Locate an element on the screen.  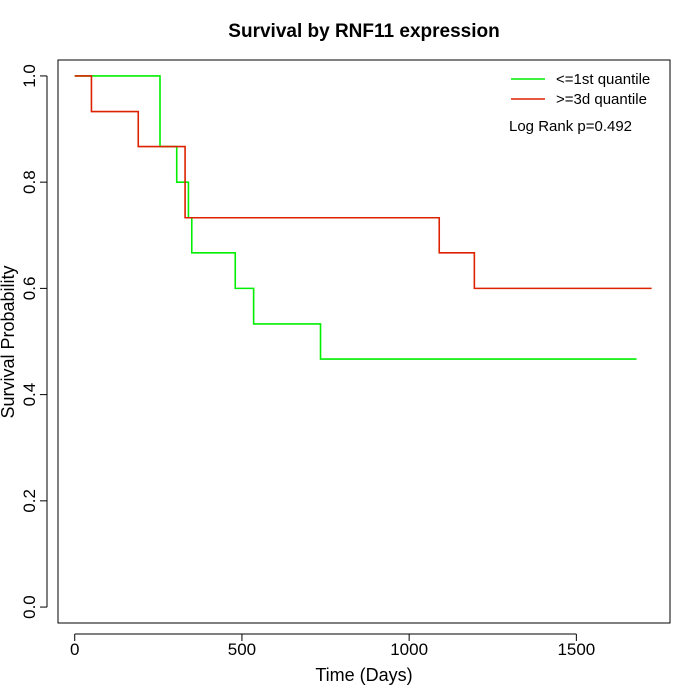
chart-title: Survival by RNF11 expression is located at coordinates (363, 31).